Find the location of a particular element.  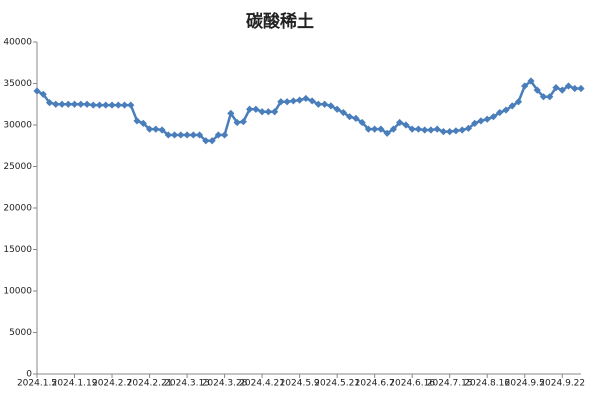

y-tick-label: 35000 is located at coordinates (17, 84).